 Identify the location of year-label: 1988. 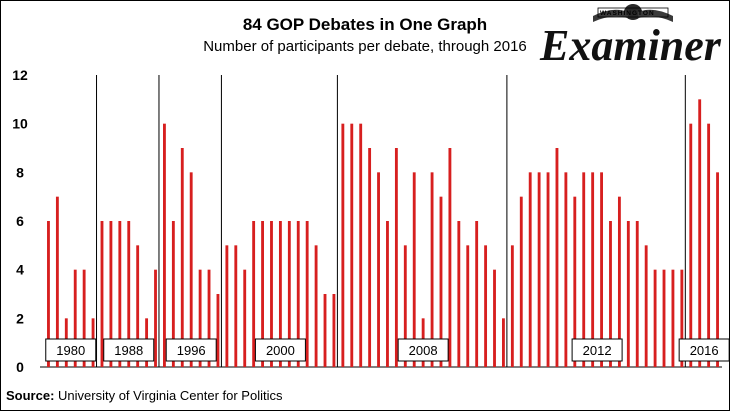
(128, 350).